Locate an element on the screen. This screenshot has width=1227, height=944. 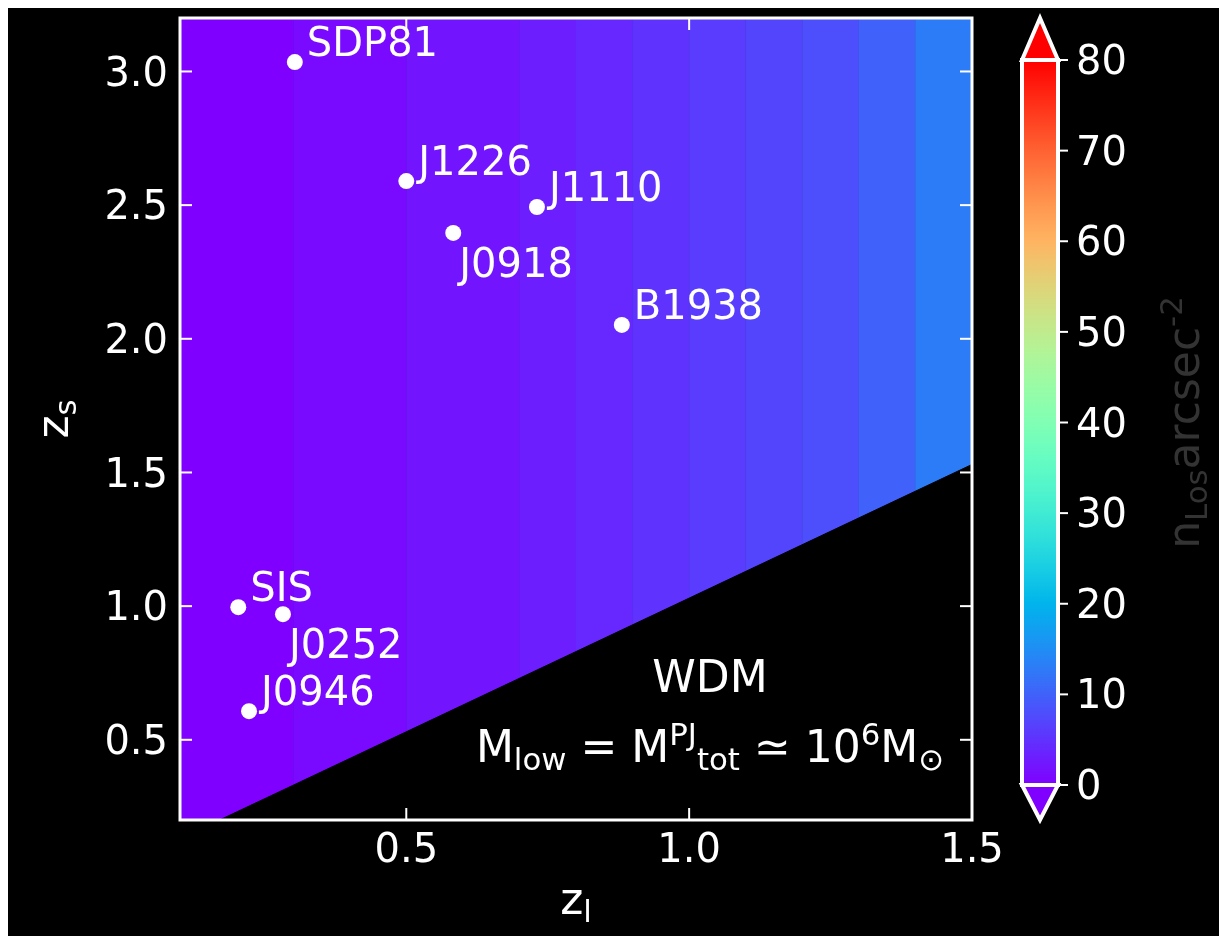
y-tick-label: 3.0 is located at coordinates (136, 71).